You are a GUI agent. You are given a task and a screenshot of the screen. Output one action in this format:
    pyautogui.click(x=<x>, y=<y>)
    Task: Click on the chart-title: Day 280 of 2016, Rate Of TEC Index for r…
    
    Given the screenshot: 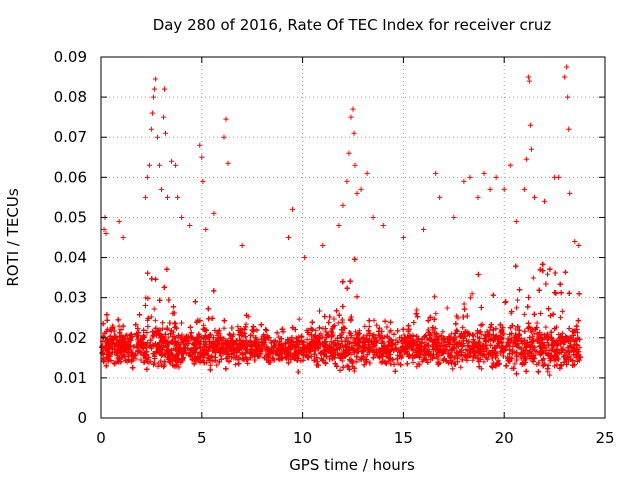 What is the action you would take?
    pyautogui.click(x=352, y=25)
    